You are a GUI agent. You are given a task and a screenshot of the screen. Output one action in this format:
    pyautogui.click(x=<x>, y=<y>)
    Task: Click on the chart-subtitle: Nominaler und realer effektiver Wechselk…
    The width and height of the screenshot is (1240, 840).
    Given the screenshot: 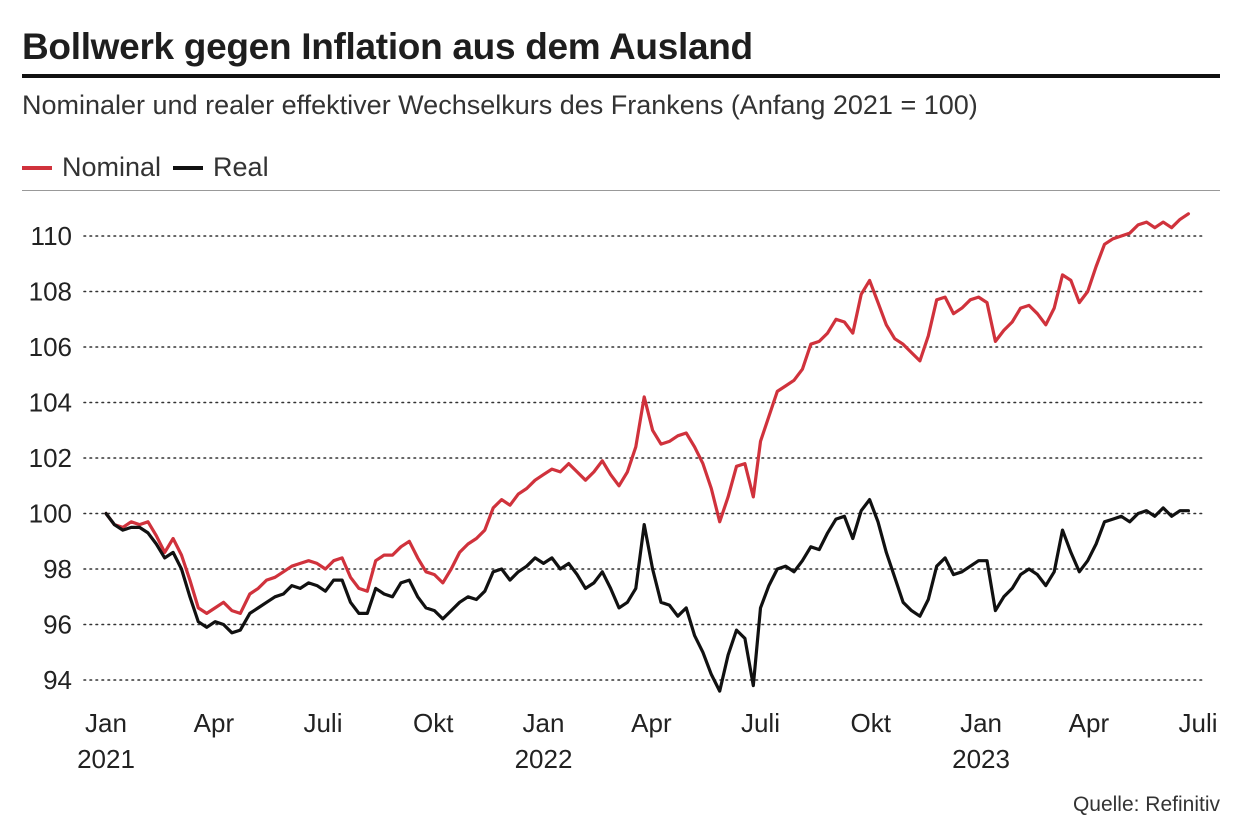 What is the action you would take?
    pyautogui.click(x=500, y=105)
    